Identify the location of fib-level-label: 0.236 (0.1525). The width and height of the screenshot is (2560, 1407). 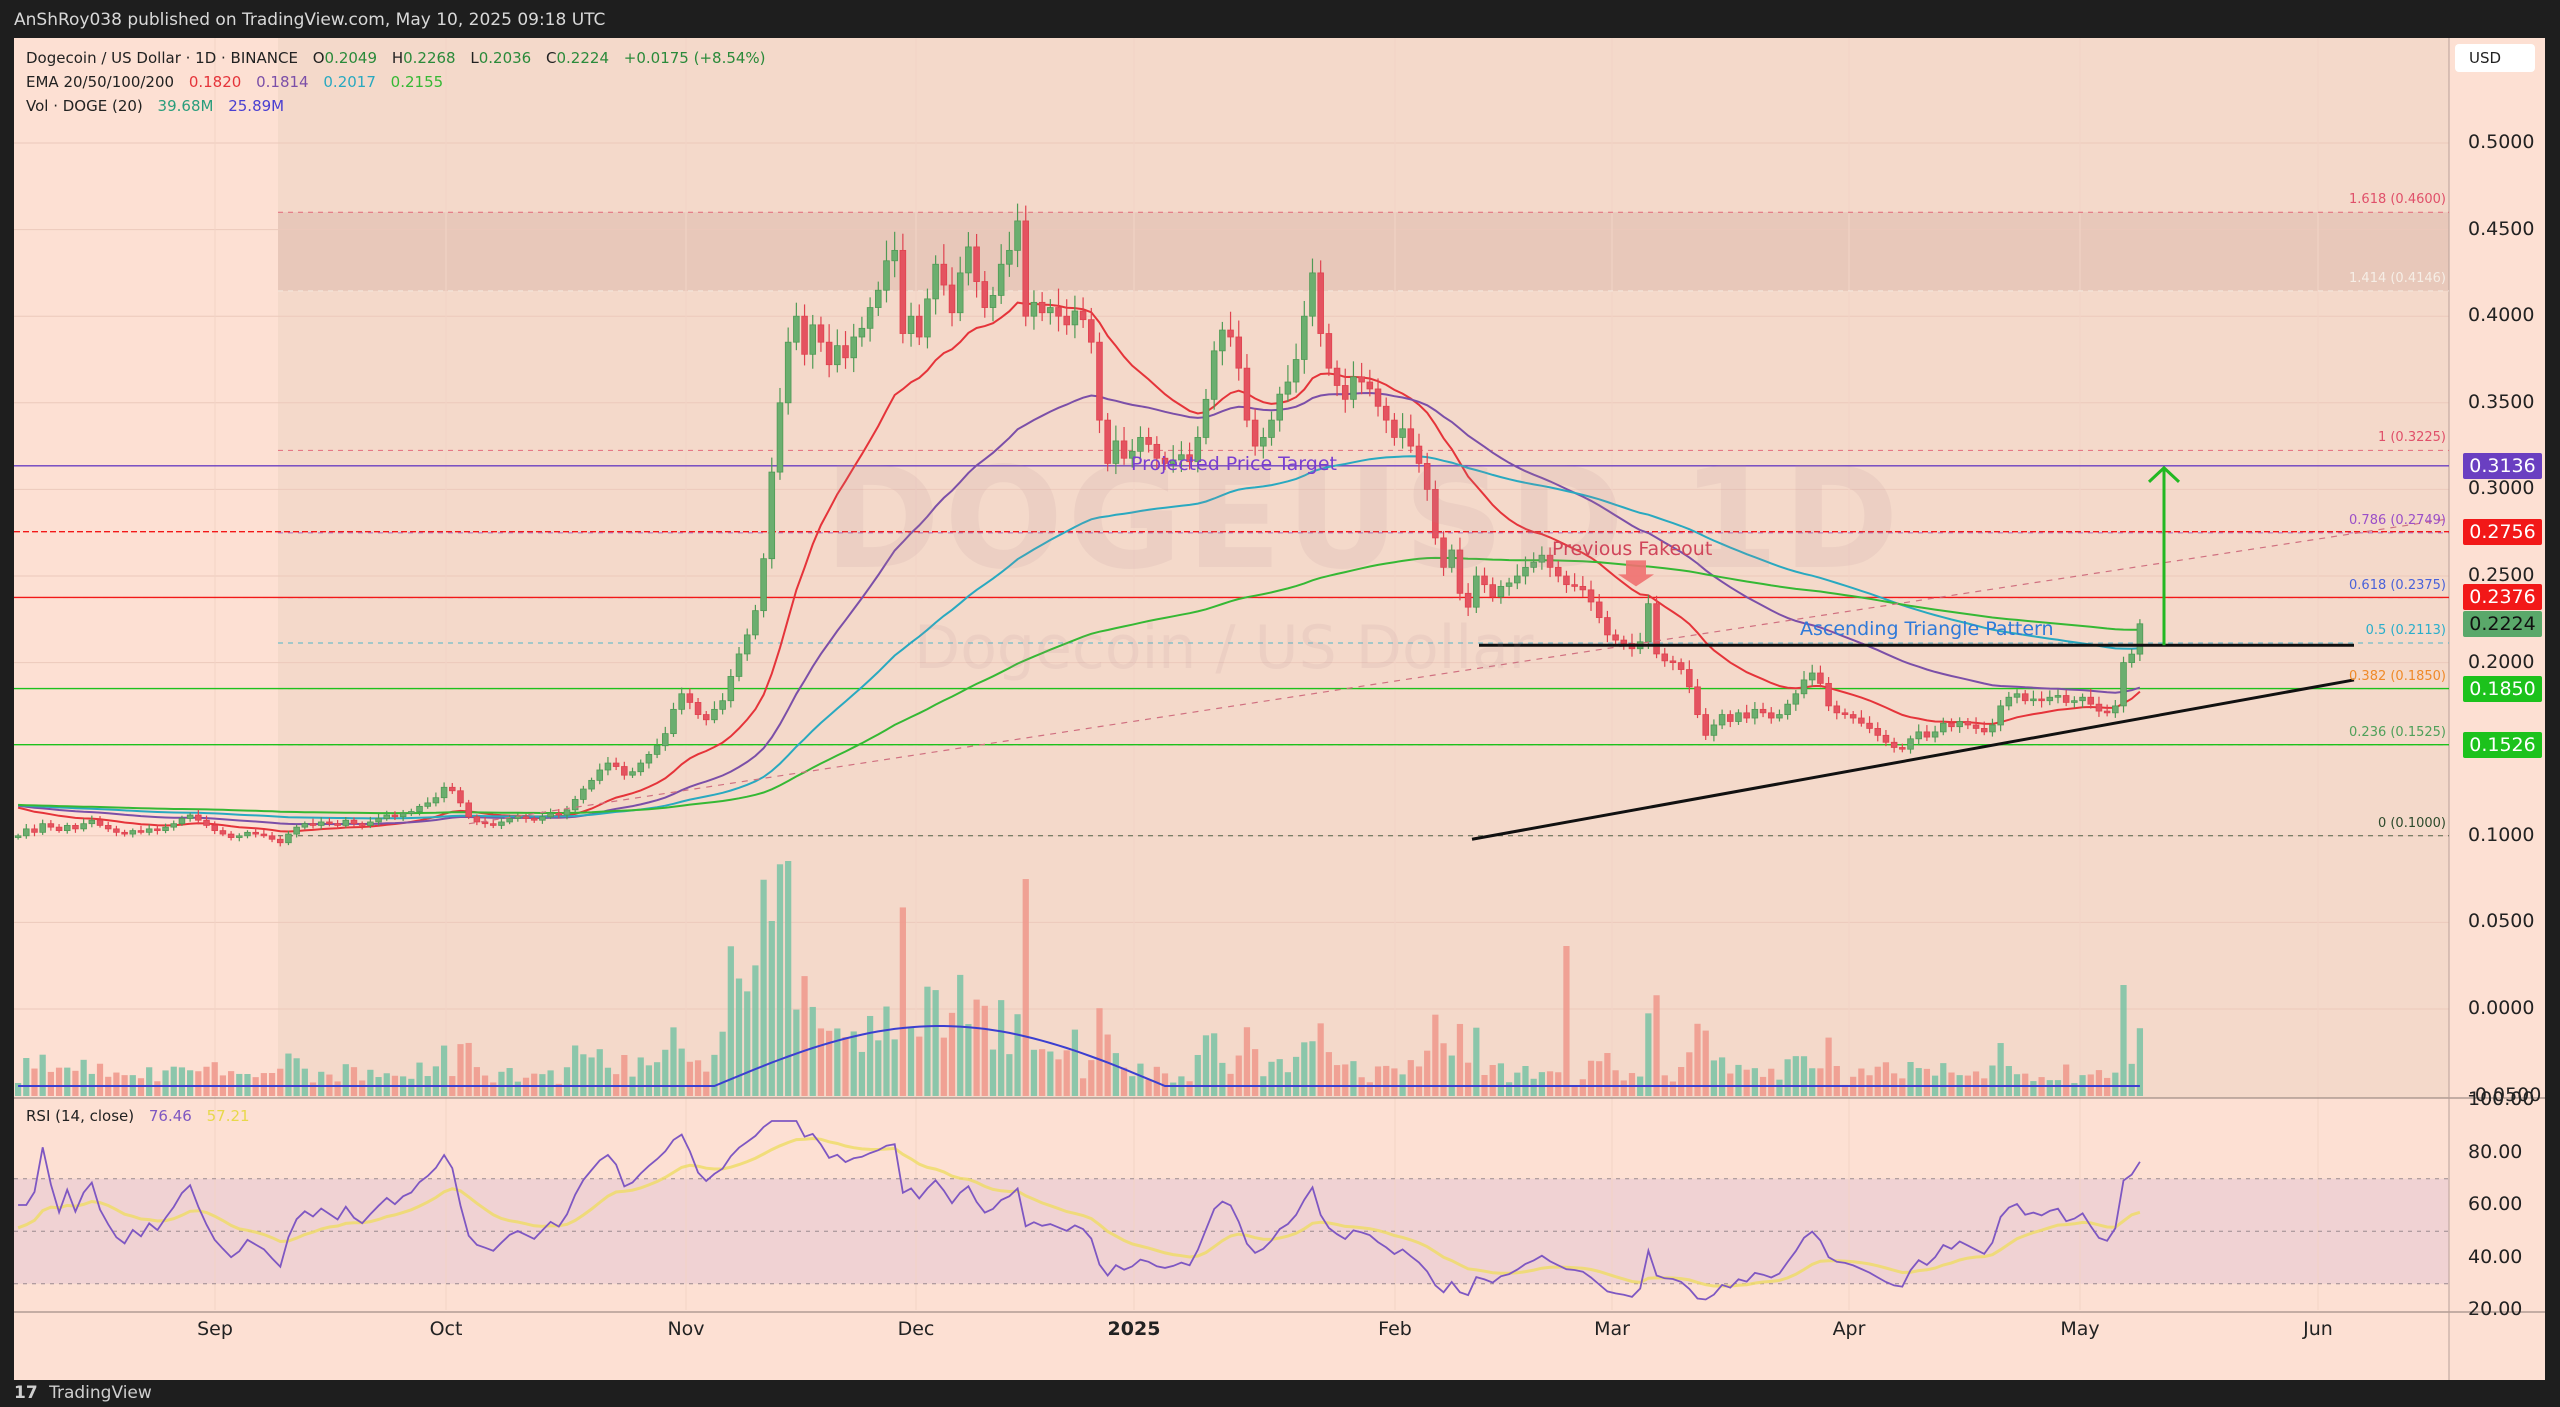
(2397, 732).